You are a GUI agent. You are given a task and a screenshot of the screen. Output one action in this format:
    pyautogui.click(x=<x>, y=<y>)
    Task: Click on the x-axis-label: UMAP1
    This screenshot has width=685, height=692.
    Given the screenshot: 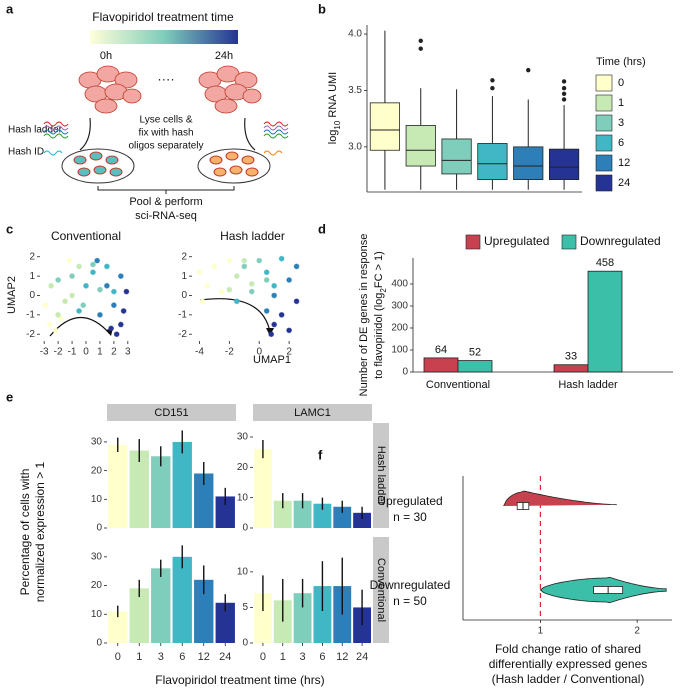 What is the action you would take?
    pyautogui.click(x=272, y=360)
    